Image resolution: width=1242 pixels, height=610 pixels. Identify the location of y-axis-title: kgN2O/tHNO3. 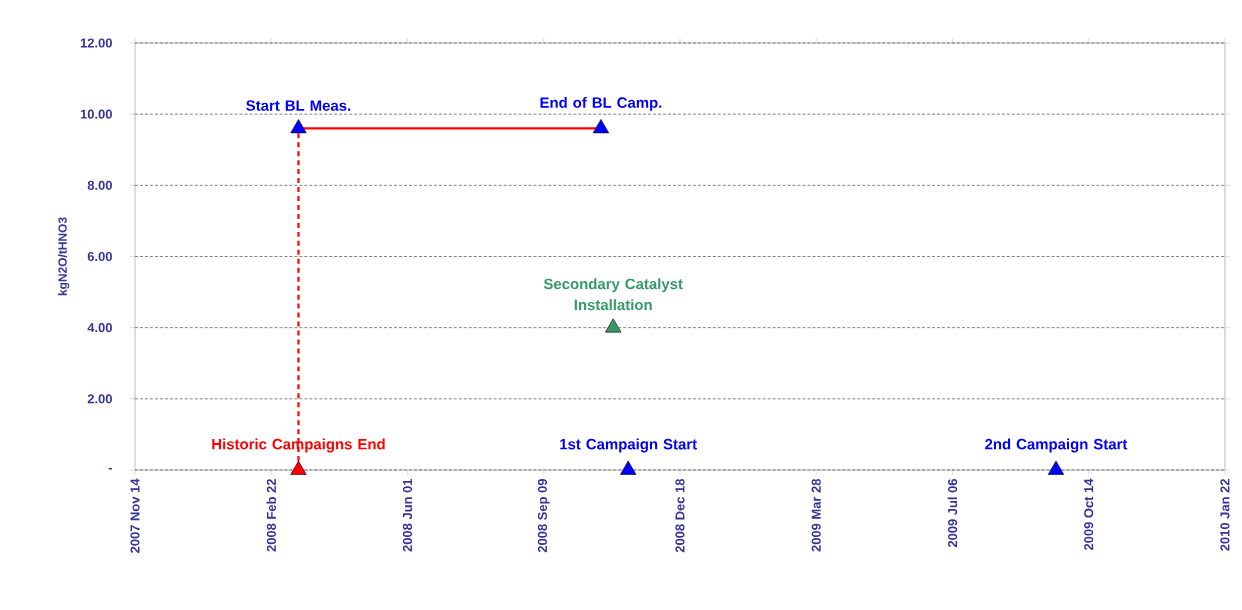
(64, 256).